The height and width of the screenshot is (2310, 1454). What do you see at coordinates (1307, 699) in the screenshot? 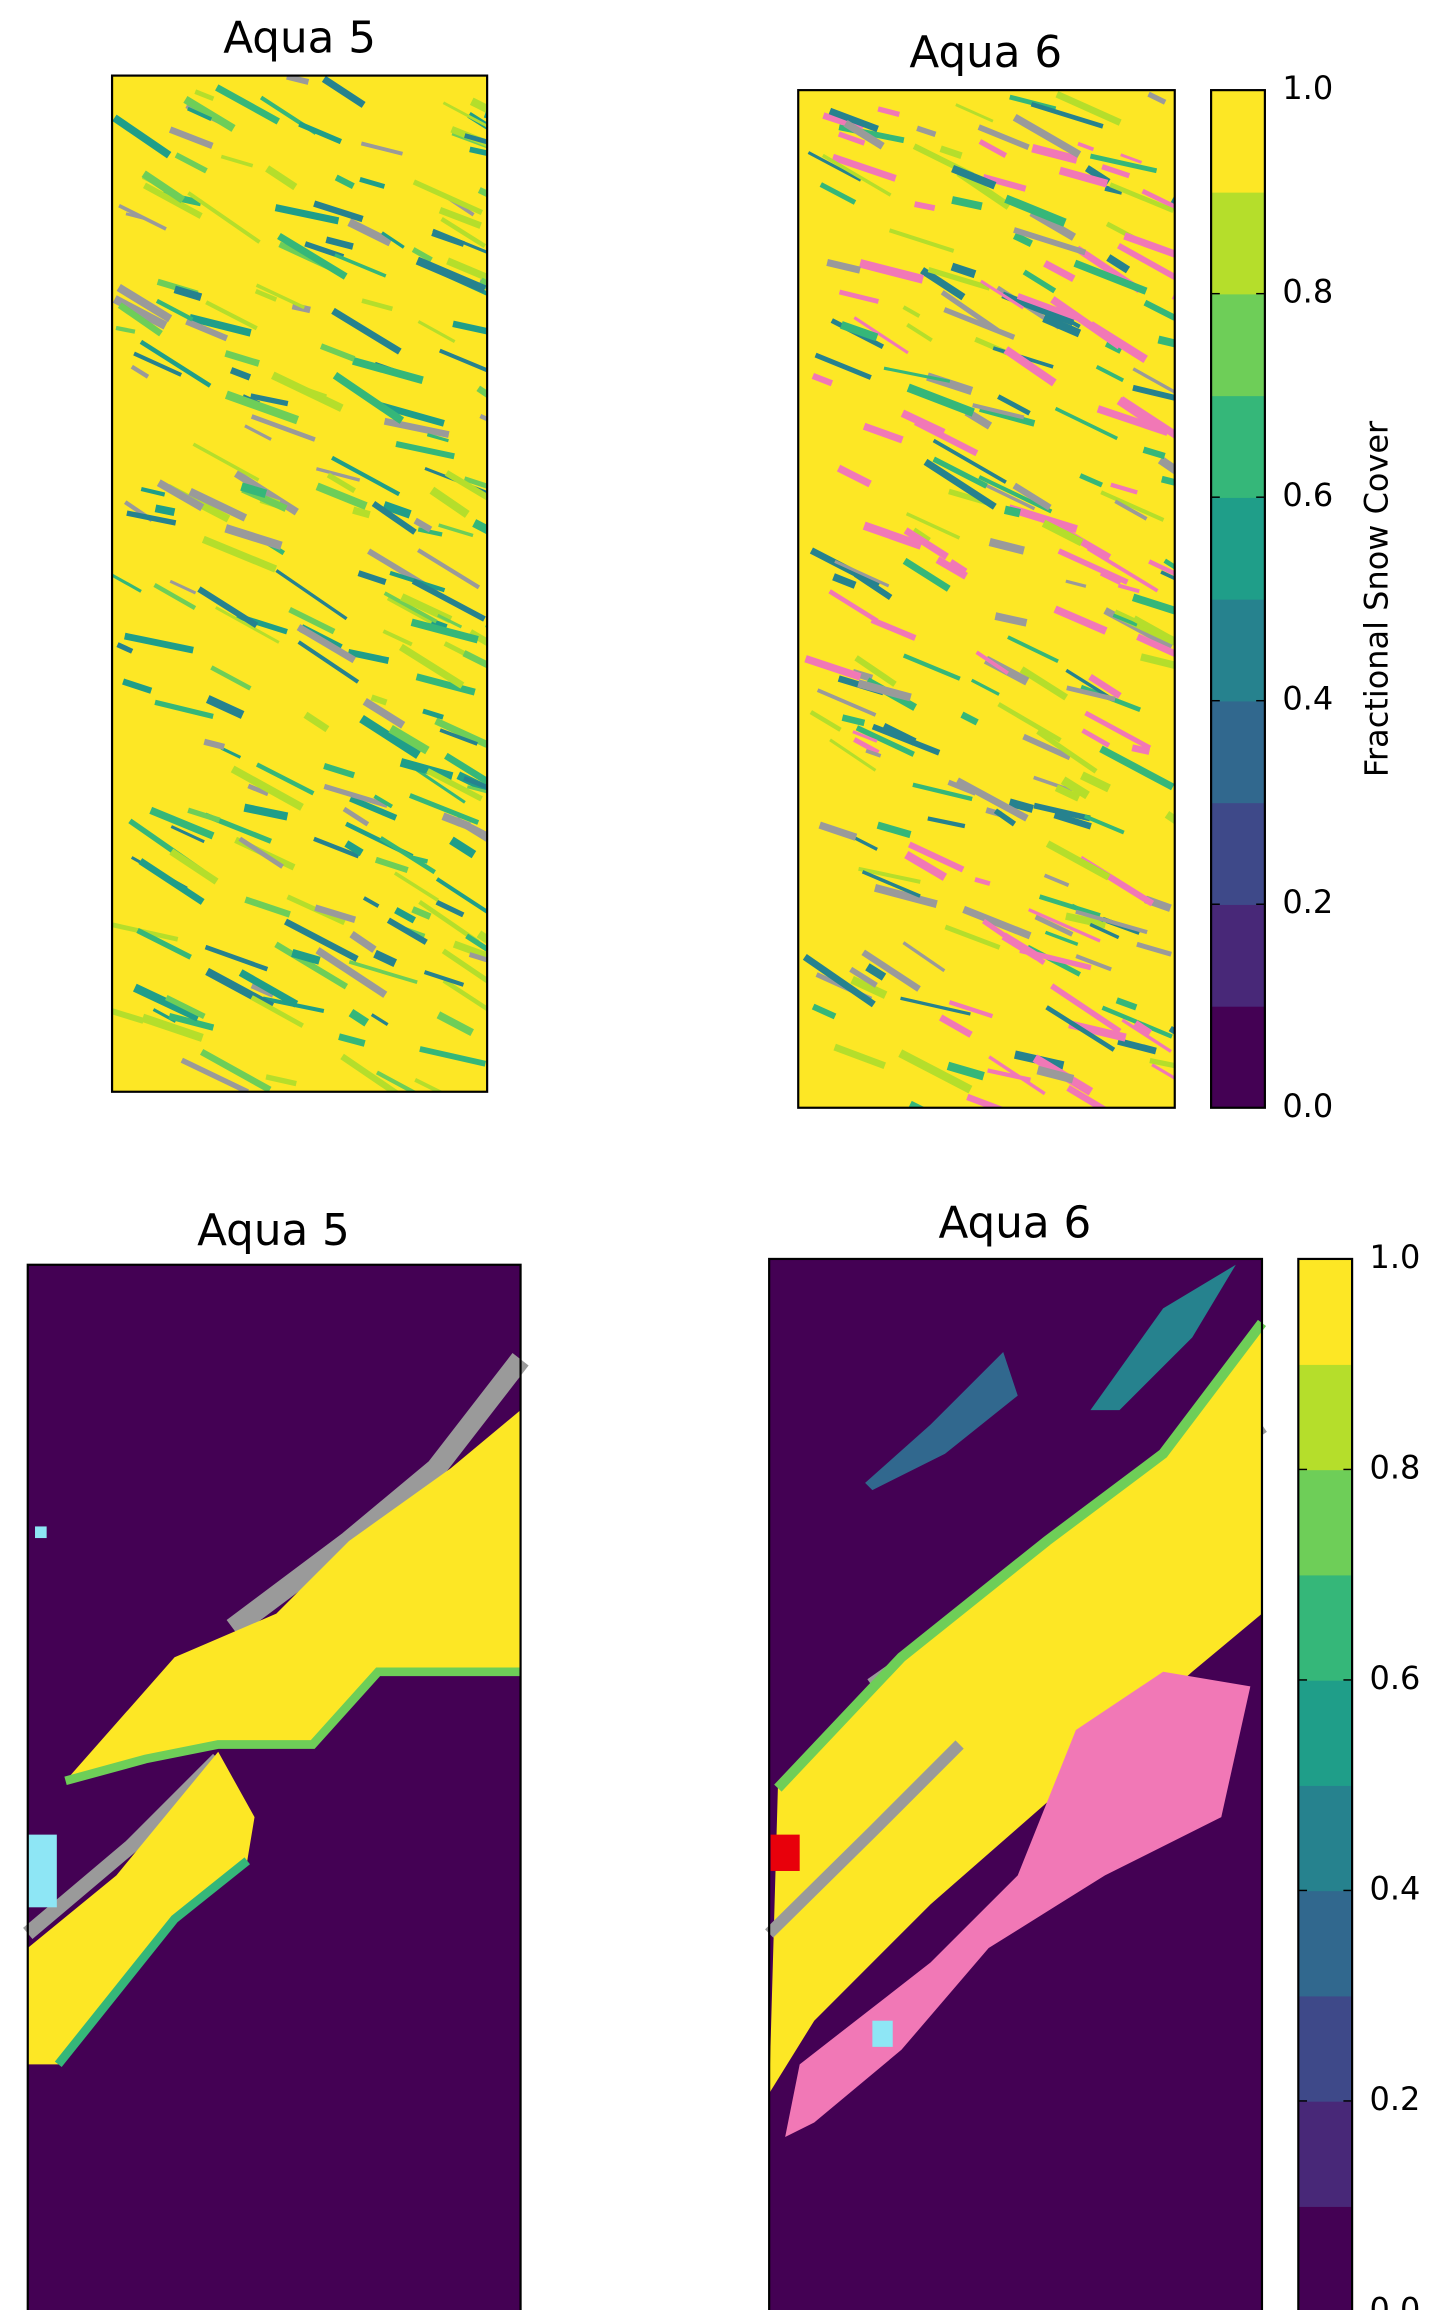
I see `colorbar-tick-label: 0.4` at bounding box center [1307, 699].